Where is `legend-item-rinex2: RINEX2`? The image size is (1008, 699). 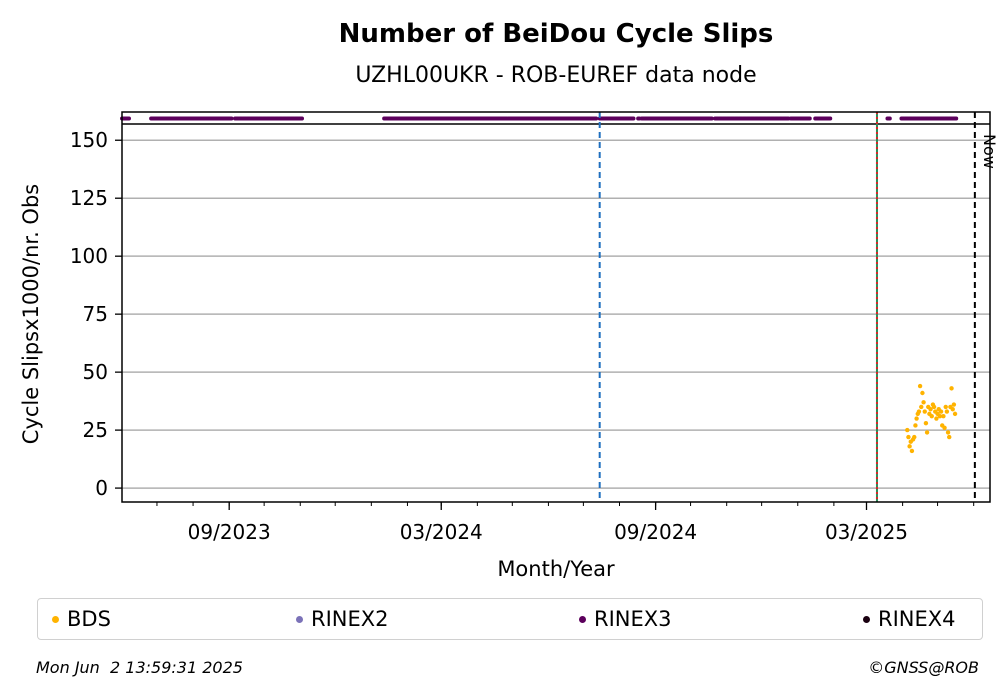
legend-item-rinex2: RINEX2 is located at coordinates (342, 619).